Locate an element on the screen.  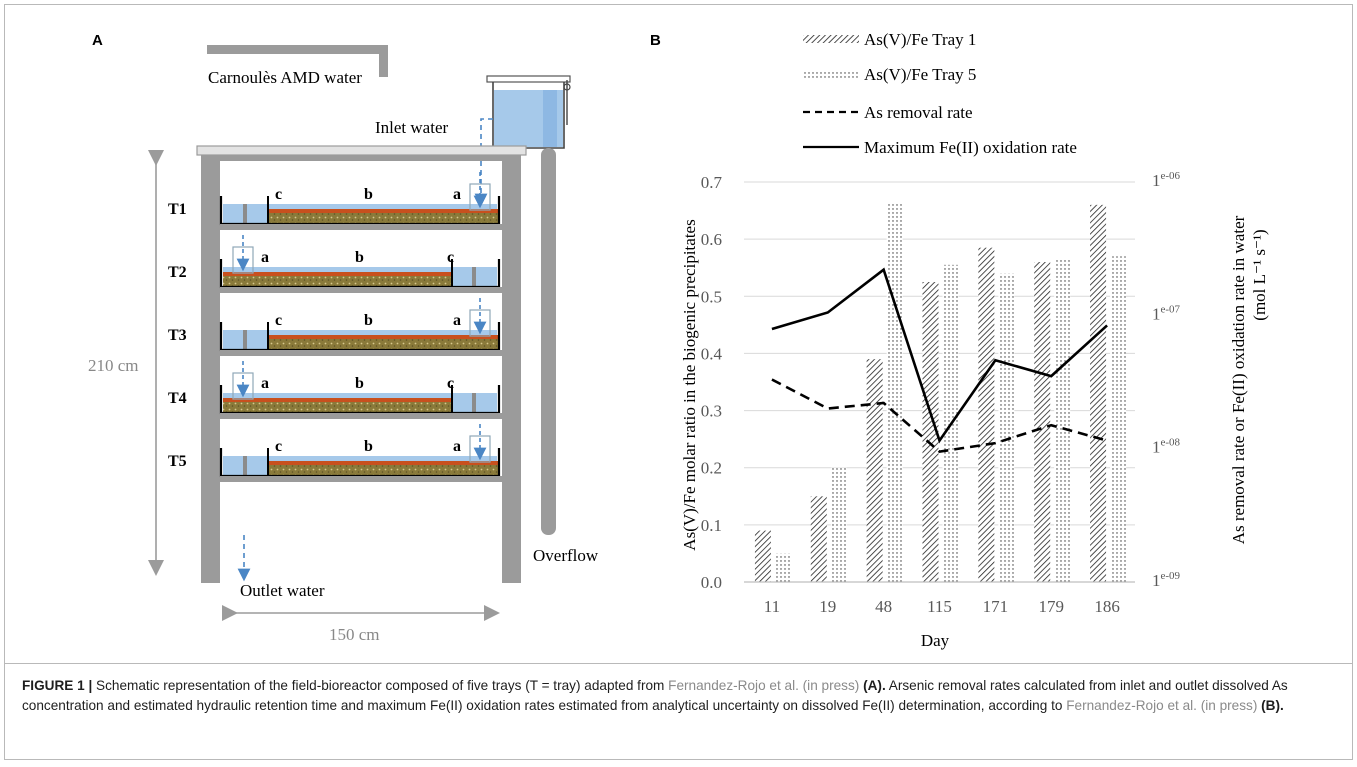
caption-citation-2: Fernandez-Rojo et al. (in press) is located at coordinates (1162, 705).